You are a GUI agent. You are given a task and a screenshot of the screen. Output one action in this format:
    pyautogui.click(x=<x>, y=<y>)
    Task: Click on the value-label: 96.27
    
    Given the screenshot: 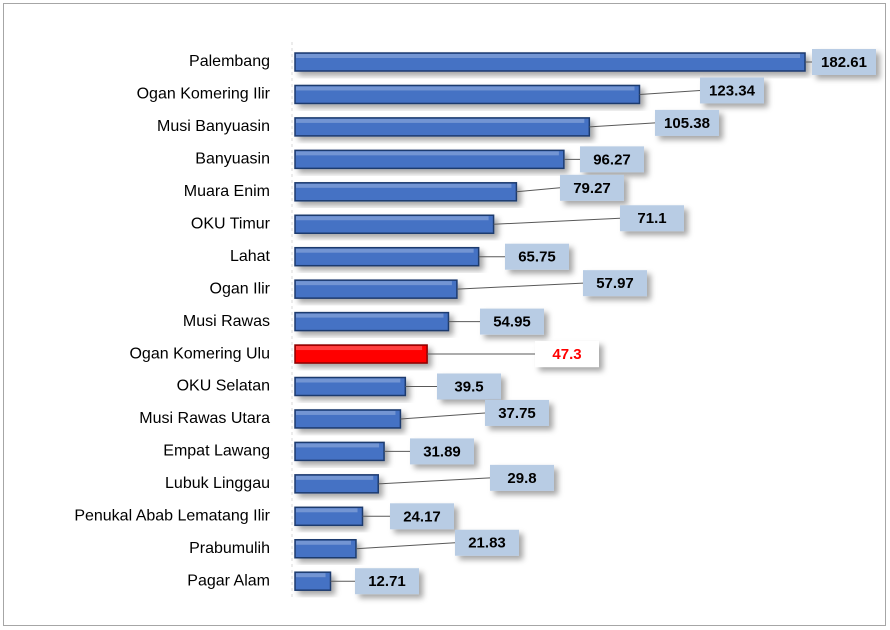 What is the action you would take?
    pyautogui.click(x=612, y=159)
    